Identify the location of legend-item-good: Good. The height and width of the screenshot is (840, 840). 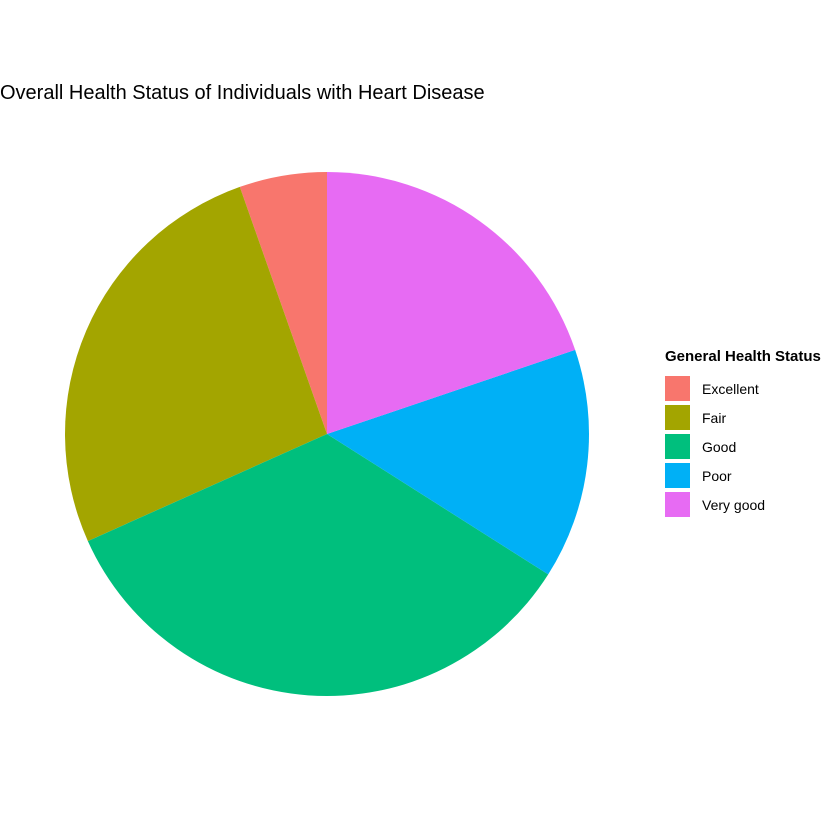
(743, 446).